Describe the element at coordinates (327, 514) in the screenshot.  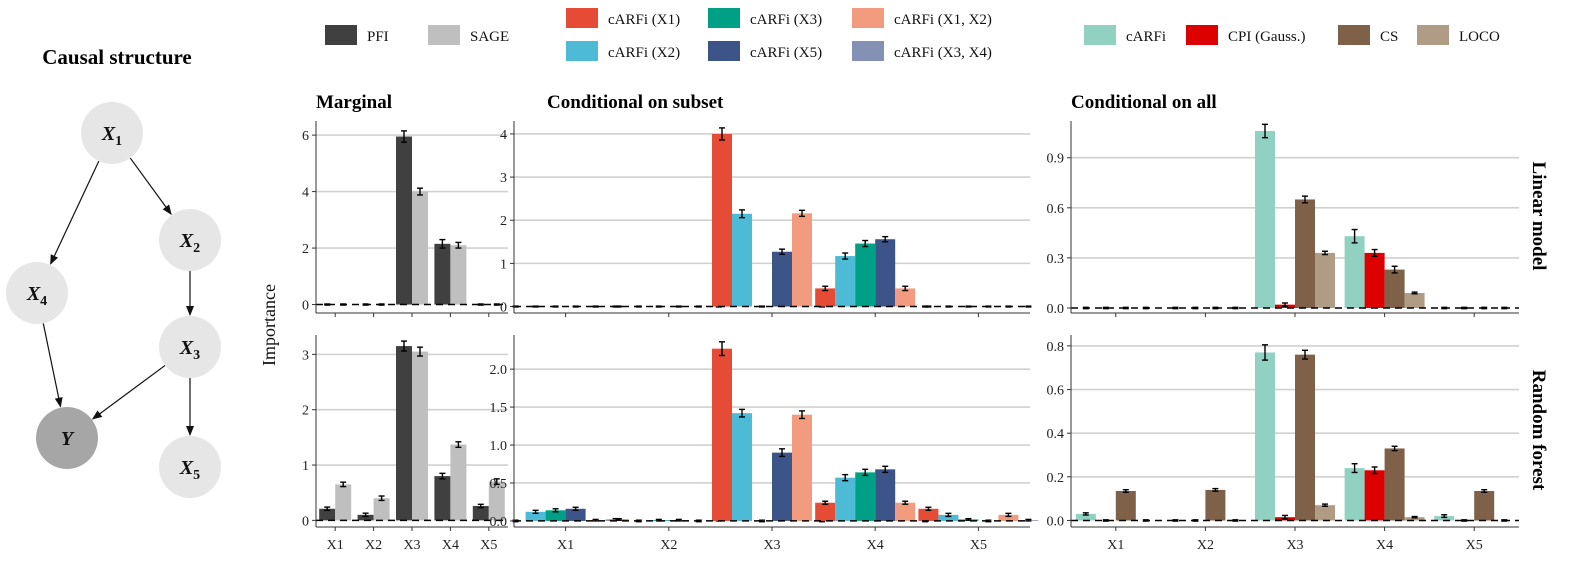
I see `bar-x1-pfi` at that location.